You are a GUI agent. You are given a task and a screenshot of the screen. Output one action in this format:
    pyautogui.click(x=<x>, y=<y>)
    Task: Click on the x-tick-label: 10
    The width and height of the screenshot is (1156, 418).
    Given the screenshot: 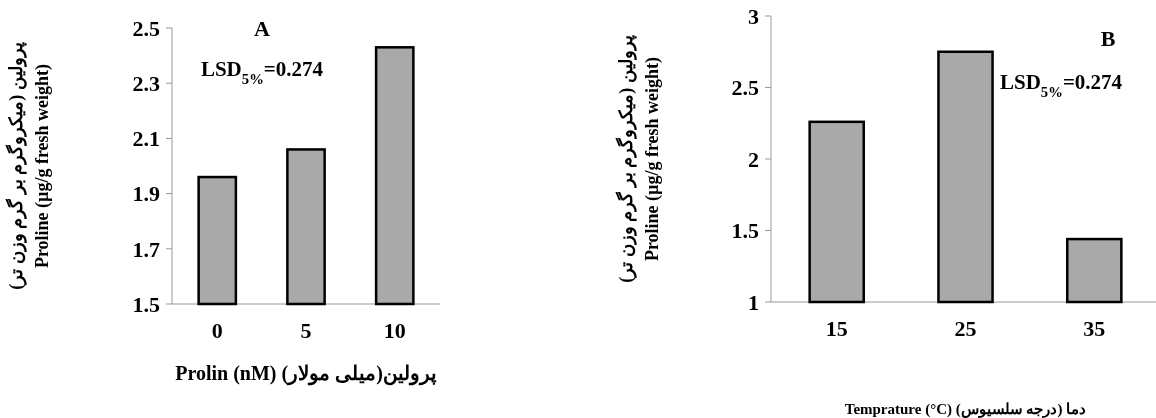 What is the action you would take?
    pyautogui.click(x=394, y=330)
    